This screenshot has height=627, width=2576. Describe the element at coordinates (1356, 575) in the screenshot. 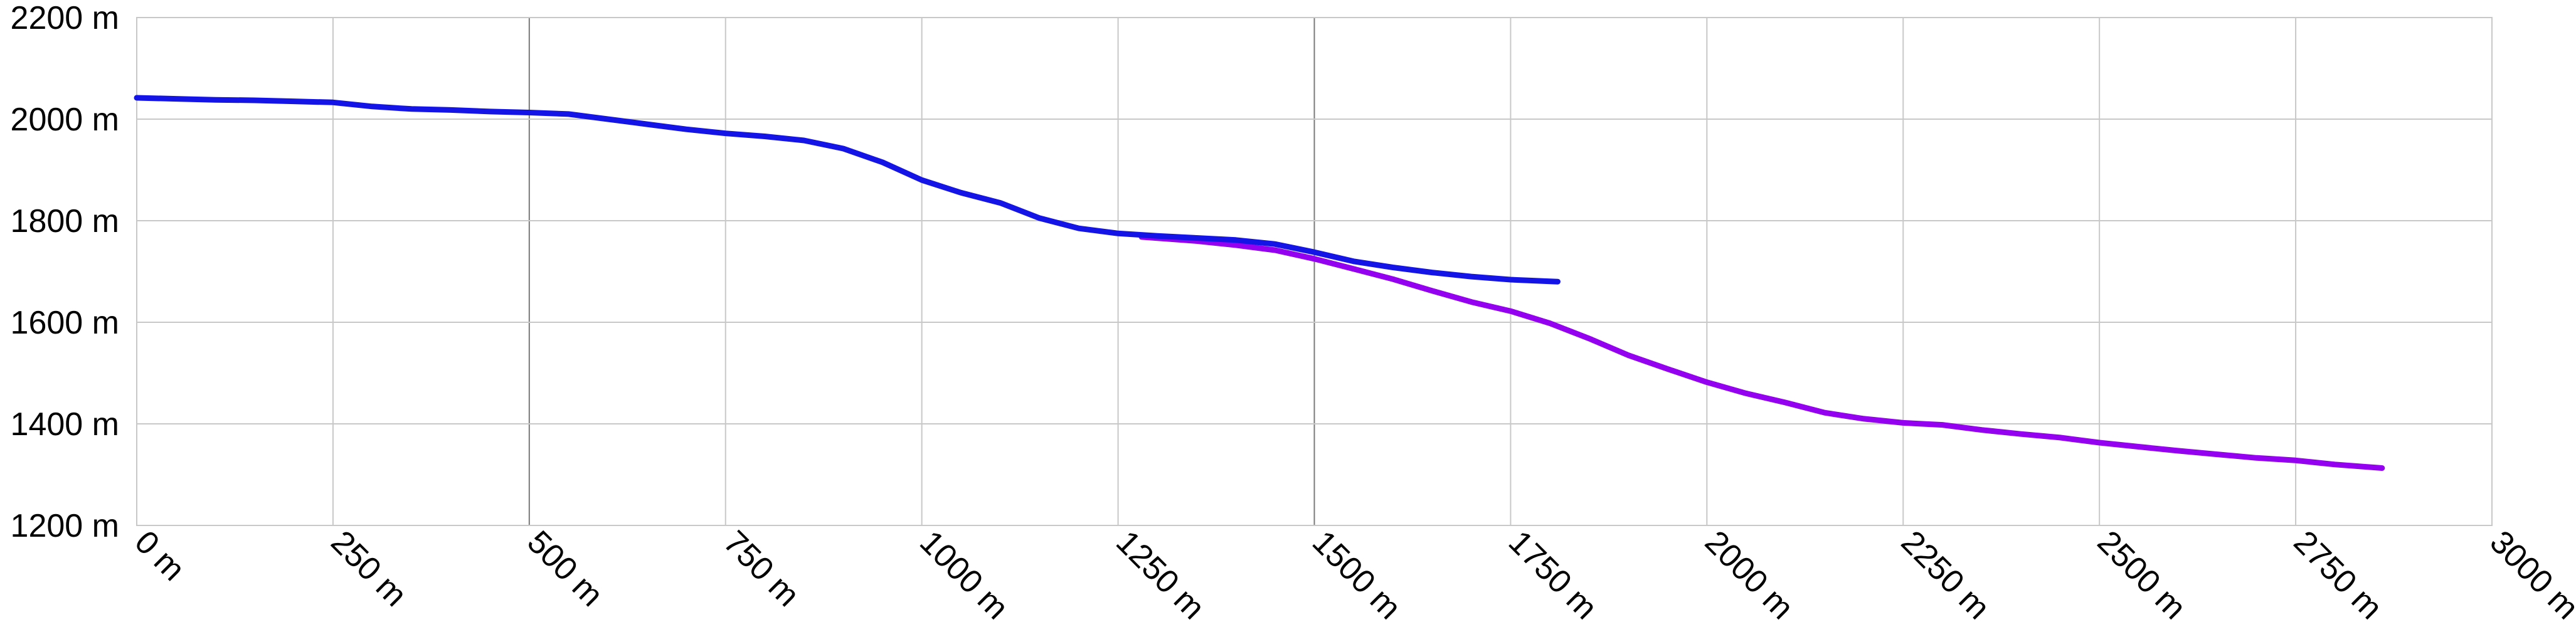

I see `x-tick-label: 1500 m` at that location.